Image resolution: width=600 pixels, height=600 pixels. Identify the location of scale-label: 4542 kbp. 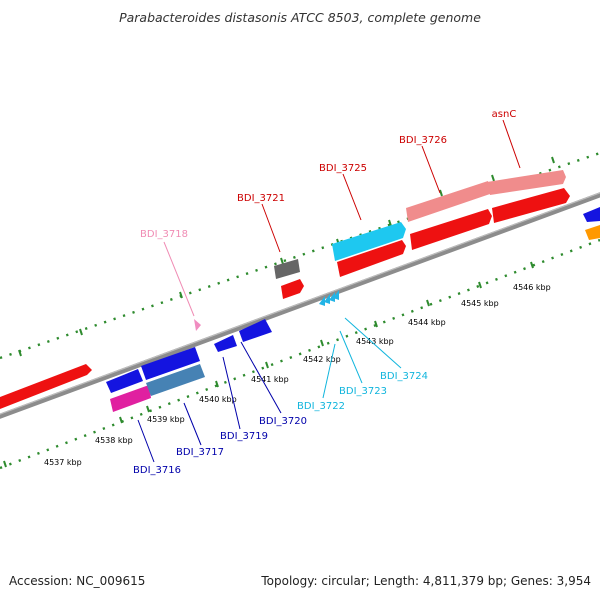
(322, 359).